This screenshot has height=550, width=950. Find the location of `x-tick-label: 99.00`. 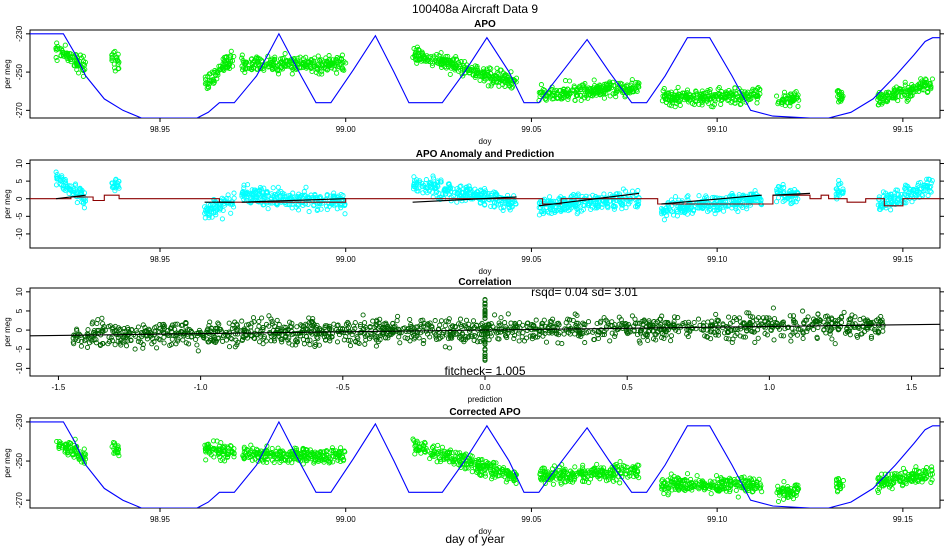

x-tick-label: 99.00 is located at coordinates (346, 259).